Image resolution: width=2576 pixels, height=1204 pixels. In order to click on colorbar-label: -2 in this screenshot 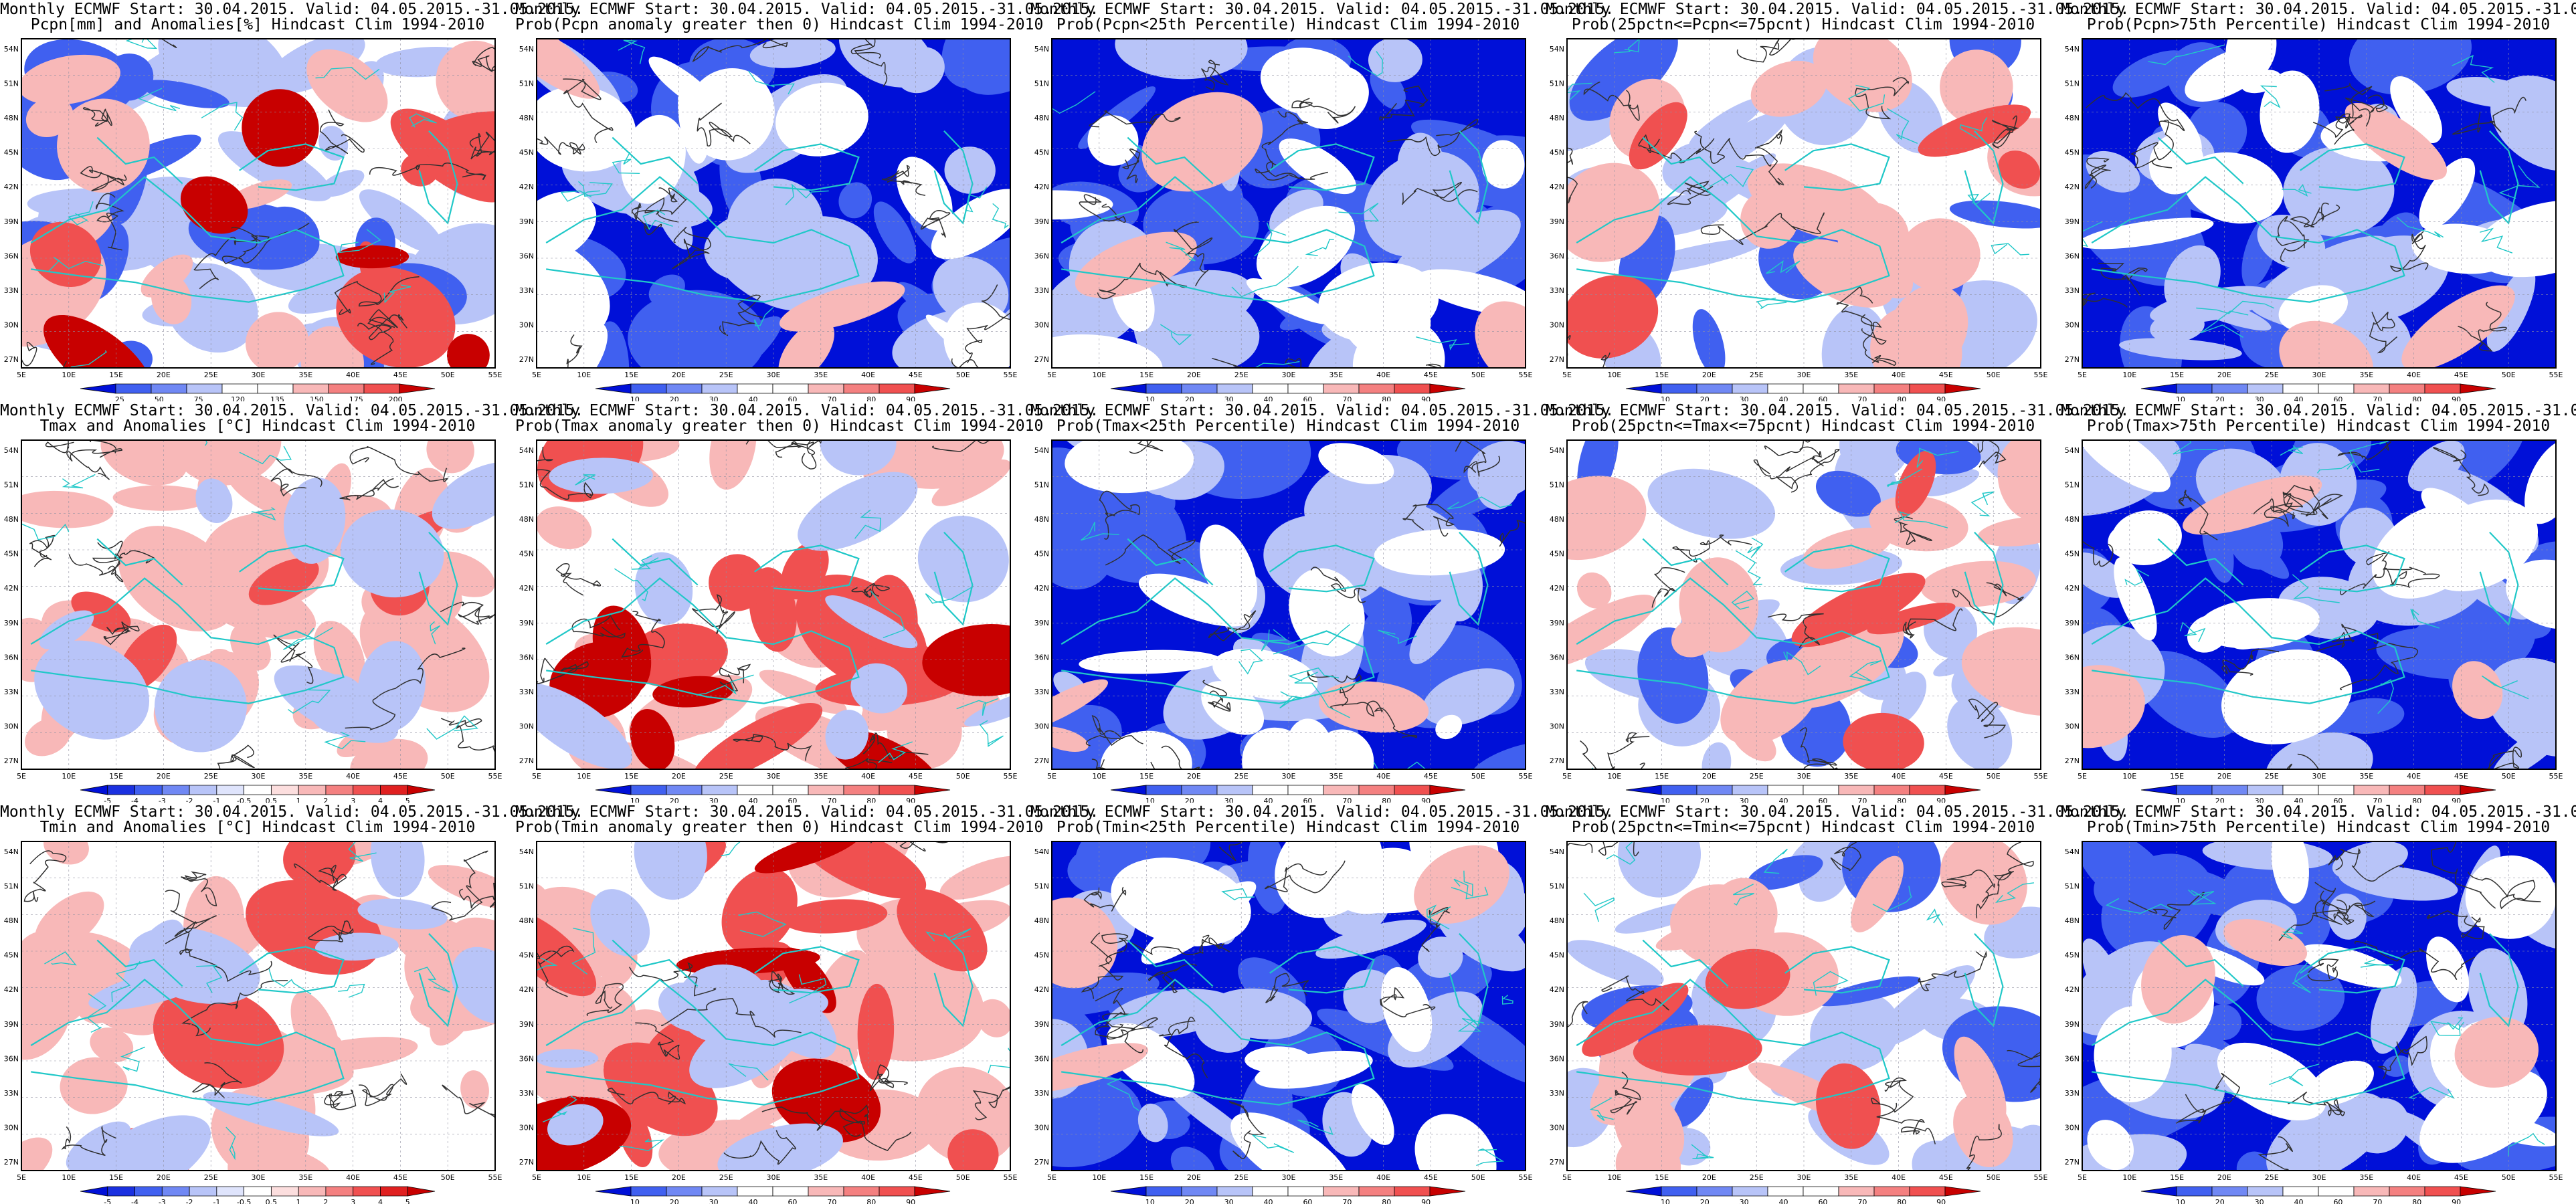, I will do `click(189, 1201)`.